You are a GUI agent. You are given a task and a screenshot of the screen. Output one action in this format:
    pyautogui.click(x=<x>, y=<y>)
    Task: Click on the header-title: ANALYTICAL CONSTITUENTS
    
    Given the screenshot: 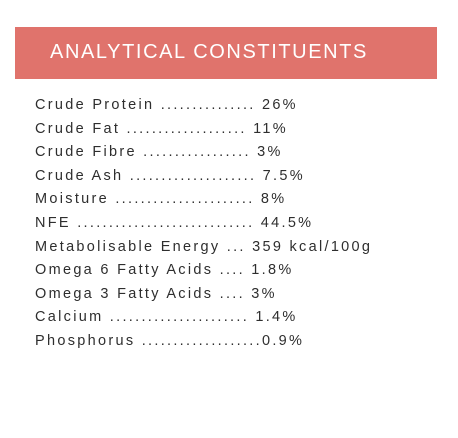 What is the action you would take?
    pyautogui.click(x=209, y=52)
    